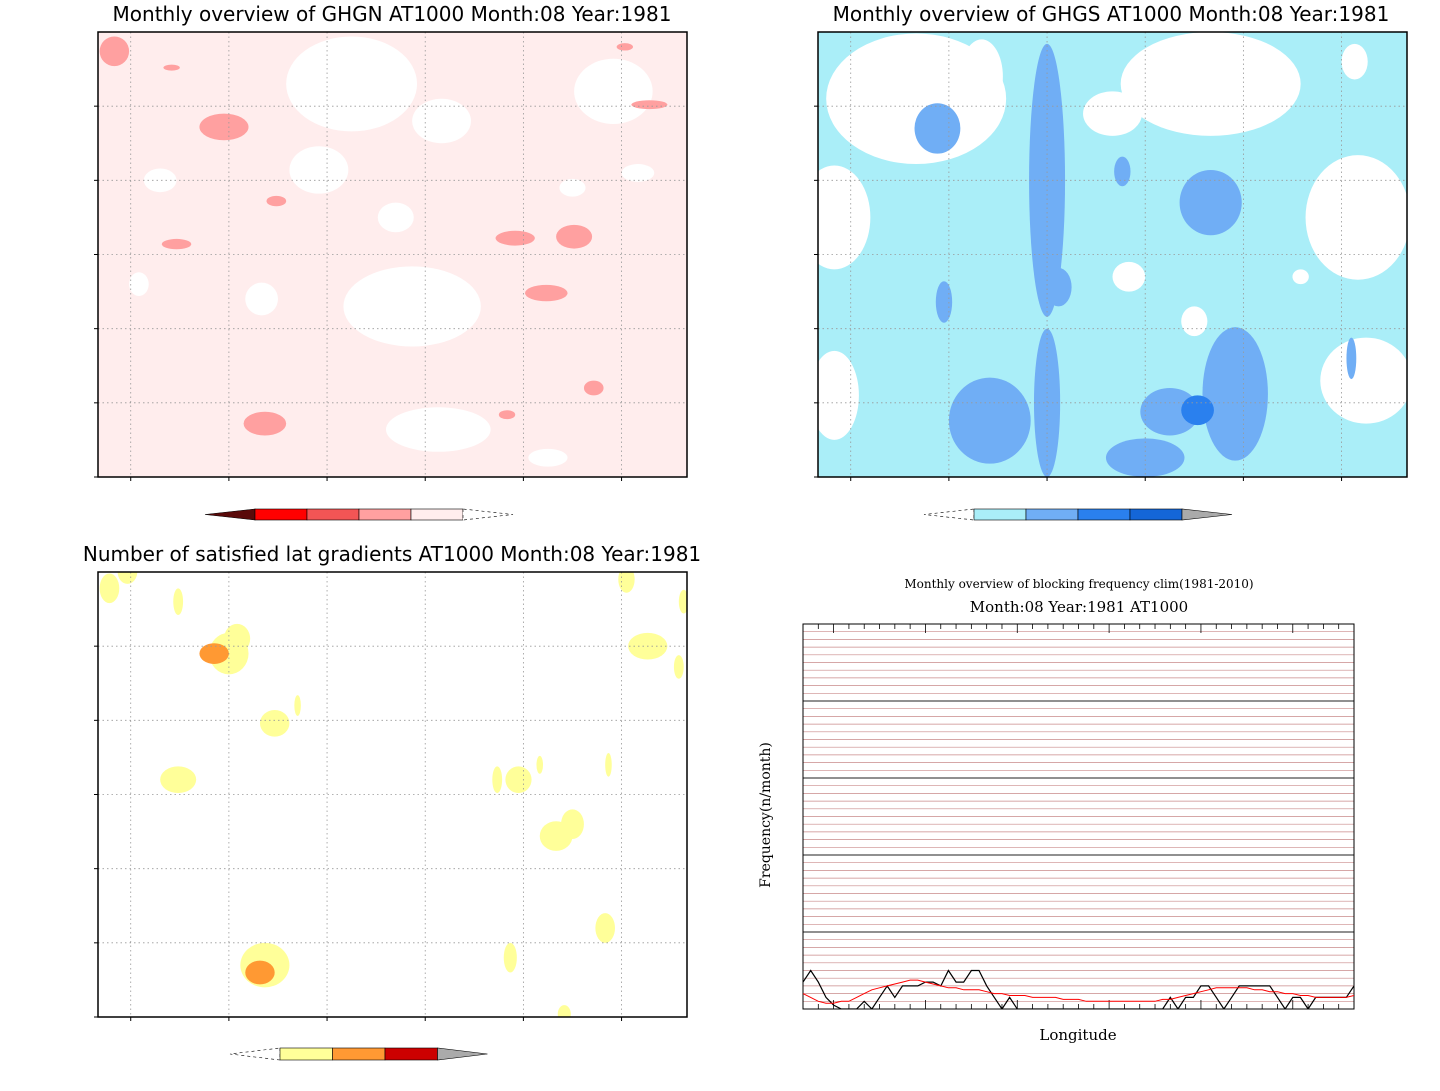 This screenshot has height=1091, width=1440. Describe the element at coordinates (766, 815) in the screenshot. I see `blocking-y-axis-label: Frequency(n/month)` at that location.